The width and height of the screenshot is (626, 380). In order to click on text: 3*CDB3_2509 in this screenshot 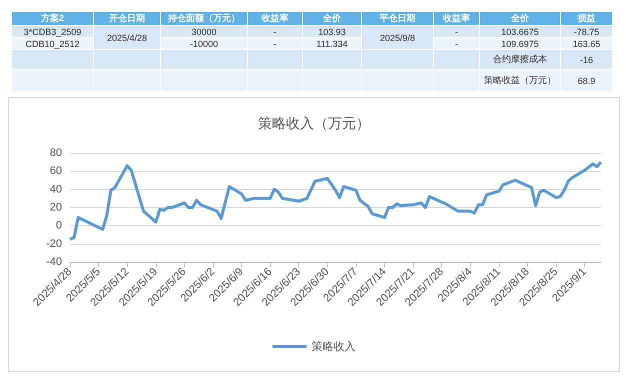, I will do `click(53, 31)`.